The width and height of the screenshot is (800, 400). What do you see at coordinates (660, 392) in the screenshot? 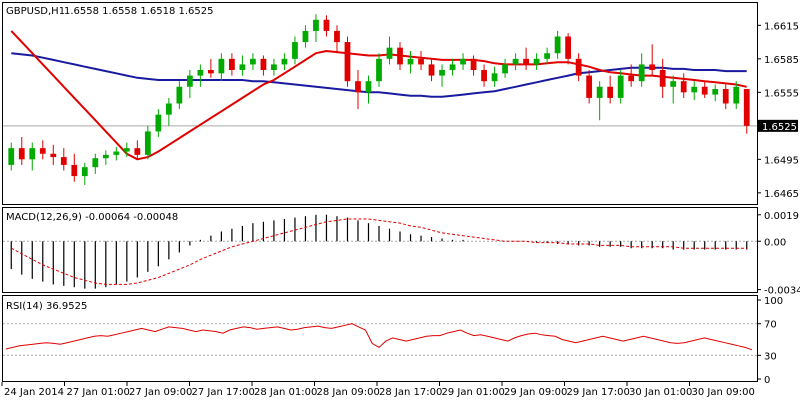
I see `time-tick-label: 30 Jan 01:00` at bounding box center [660, 392].